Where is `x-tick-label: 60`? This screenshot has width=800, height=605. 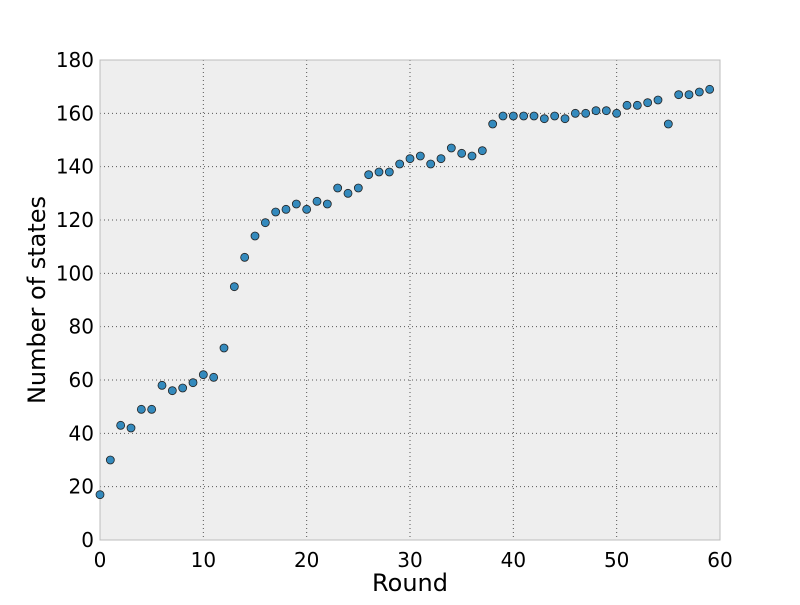
x-tick-label: 60 is located at coordinates (719, 560).